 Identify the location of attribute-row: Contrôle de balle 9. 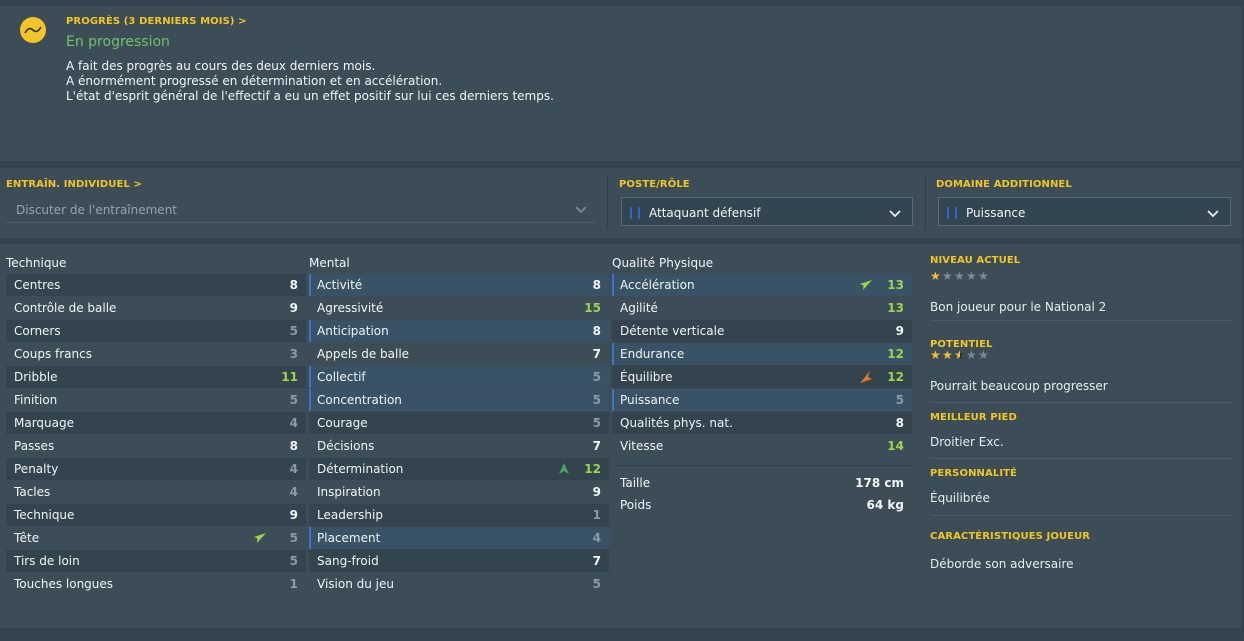
(156, 308).